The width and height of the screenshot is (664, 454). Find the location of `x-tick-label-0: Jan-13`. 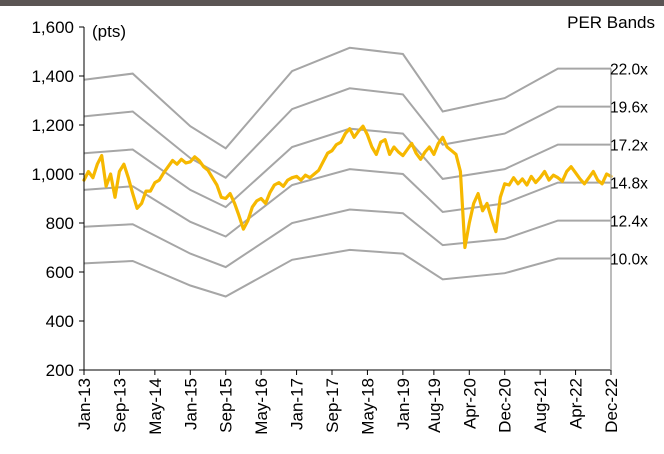

x-tick-label-0: Jan-13 is located at coordinates (84, 404).